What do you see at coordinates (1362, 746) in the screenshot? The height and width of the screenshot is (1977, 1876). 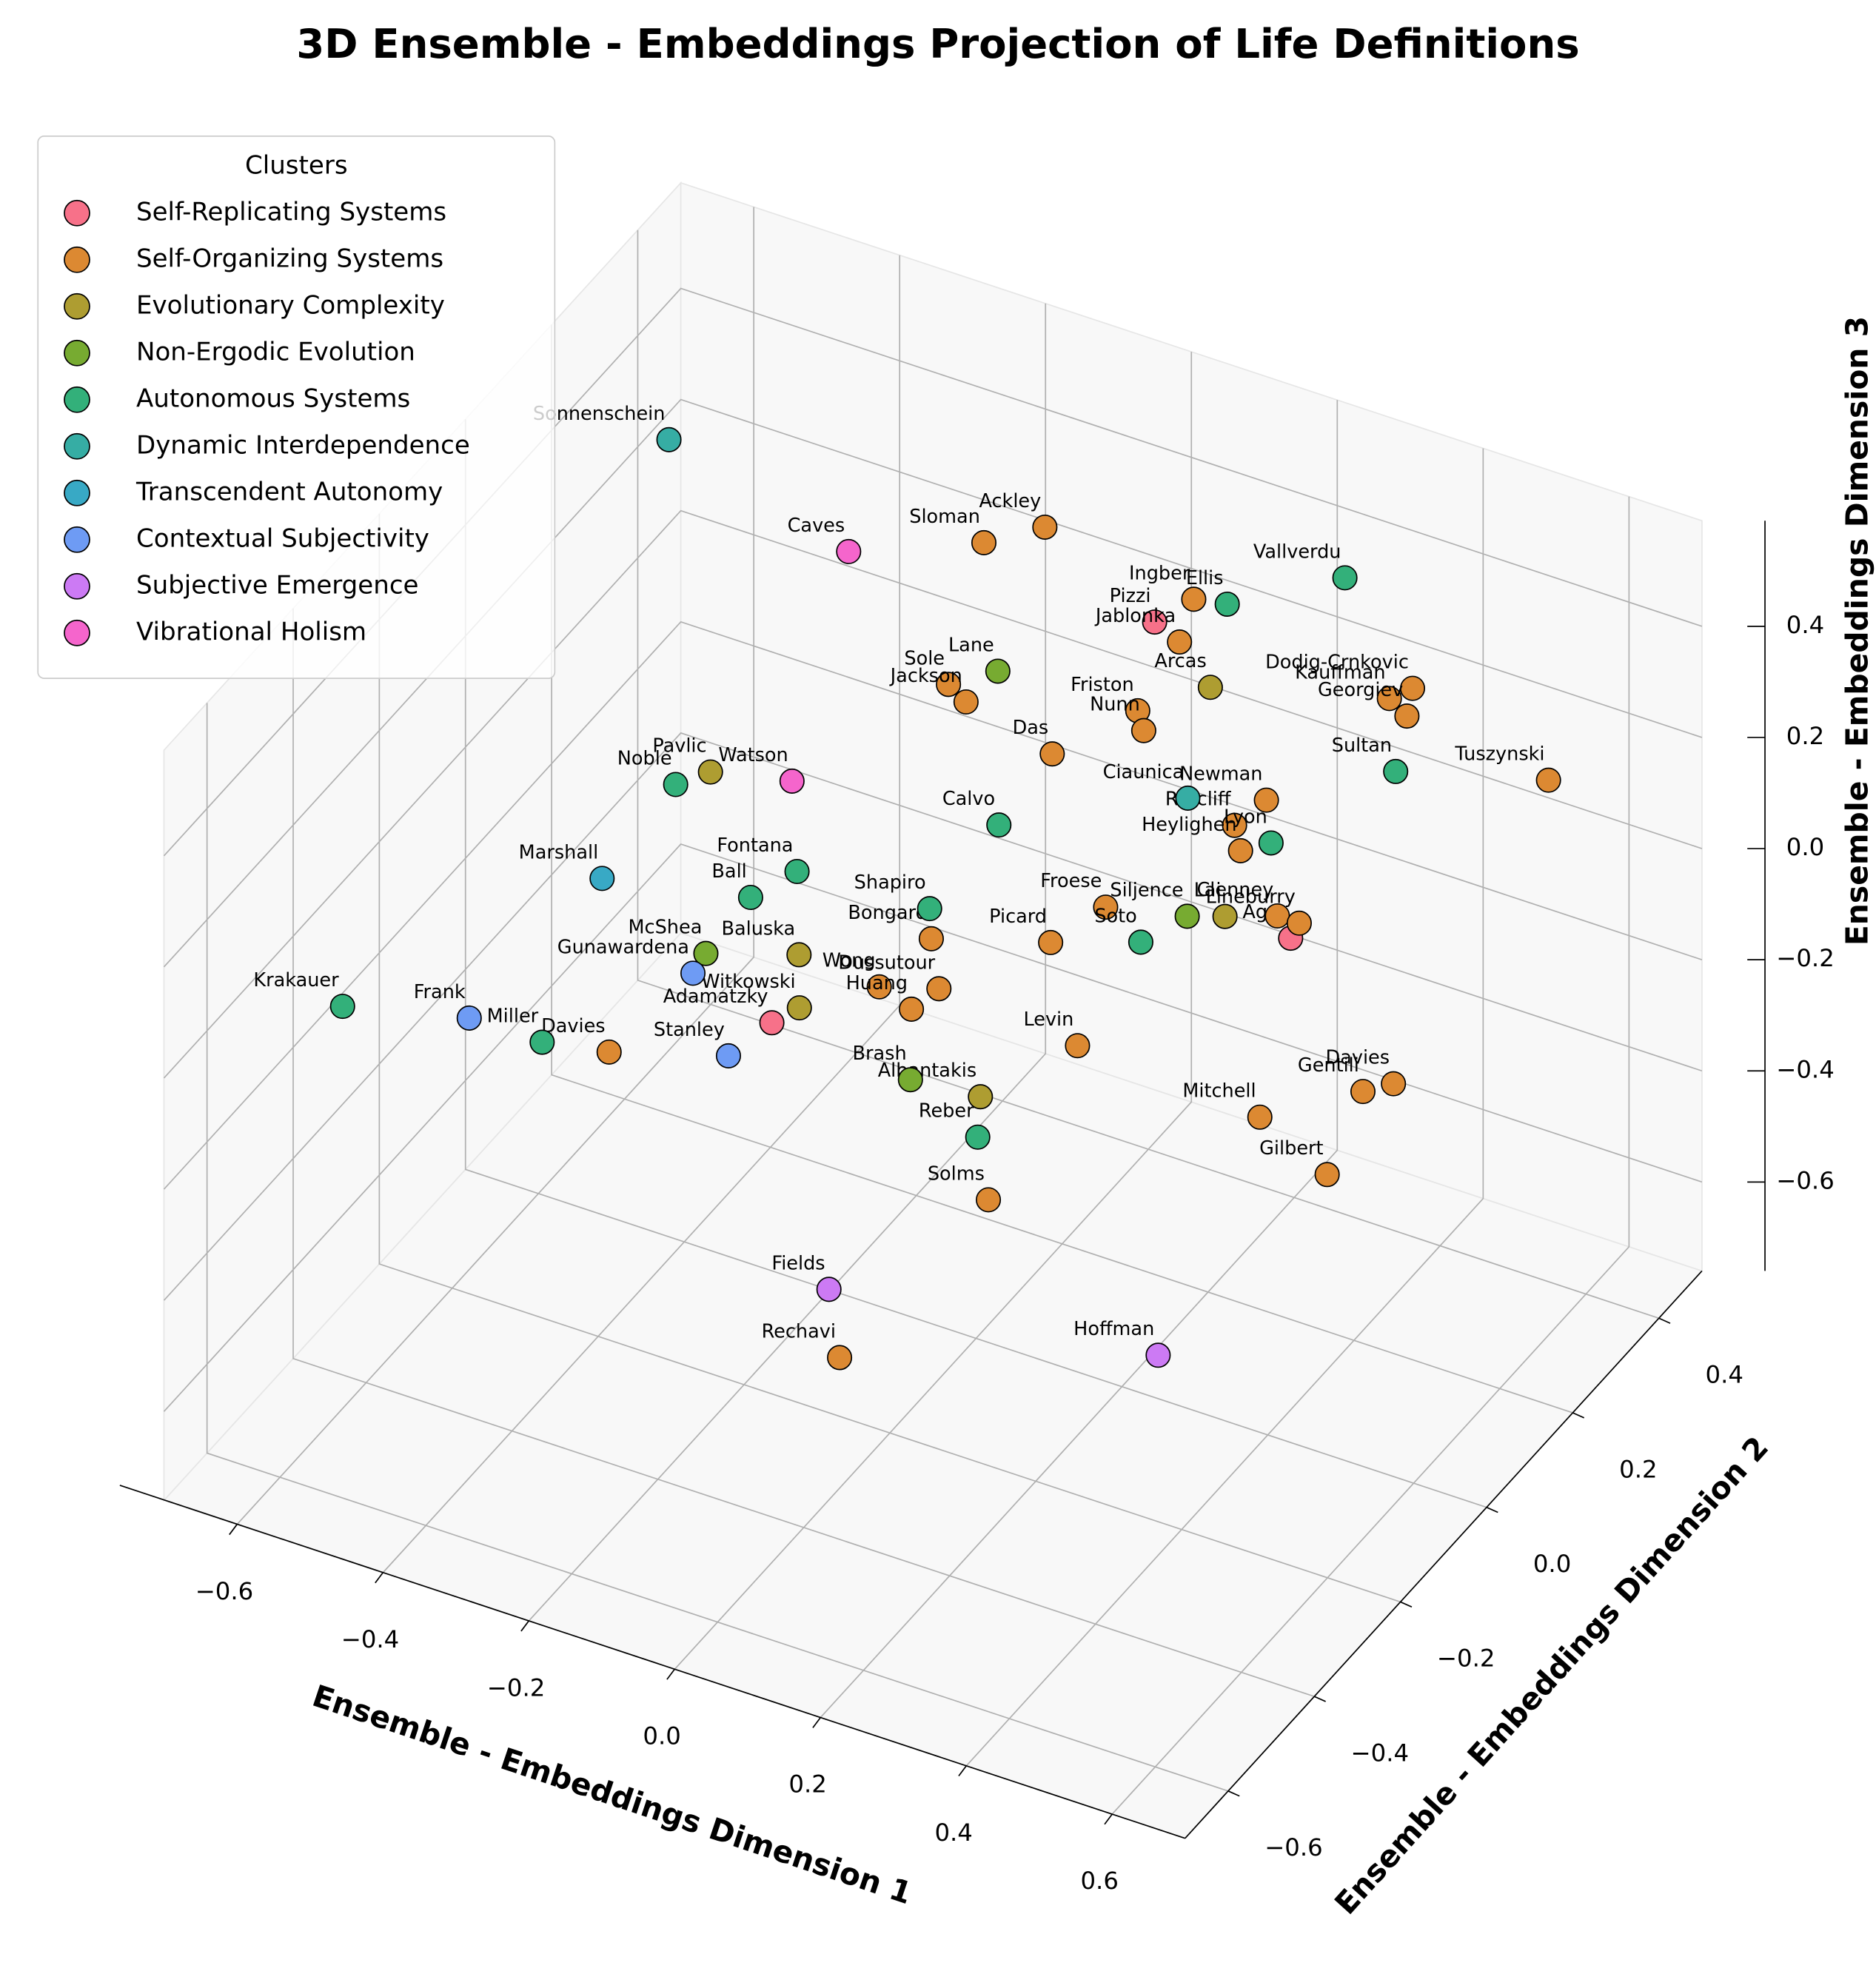 I see `point-label: Sultan` at bounding box center [1362, 746].